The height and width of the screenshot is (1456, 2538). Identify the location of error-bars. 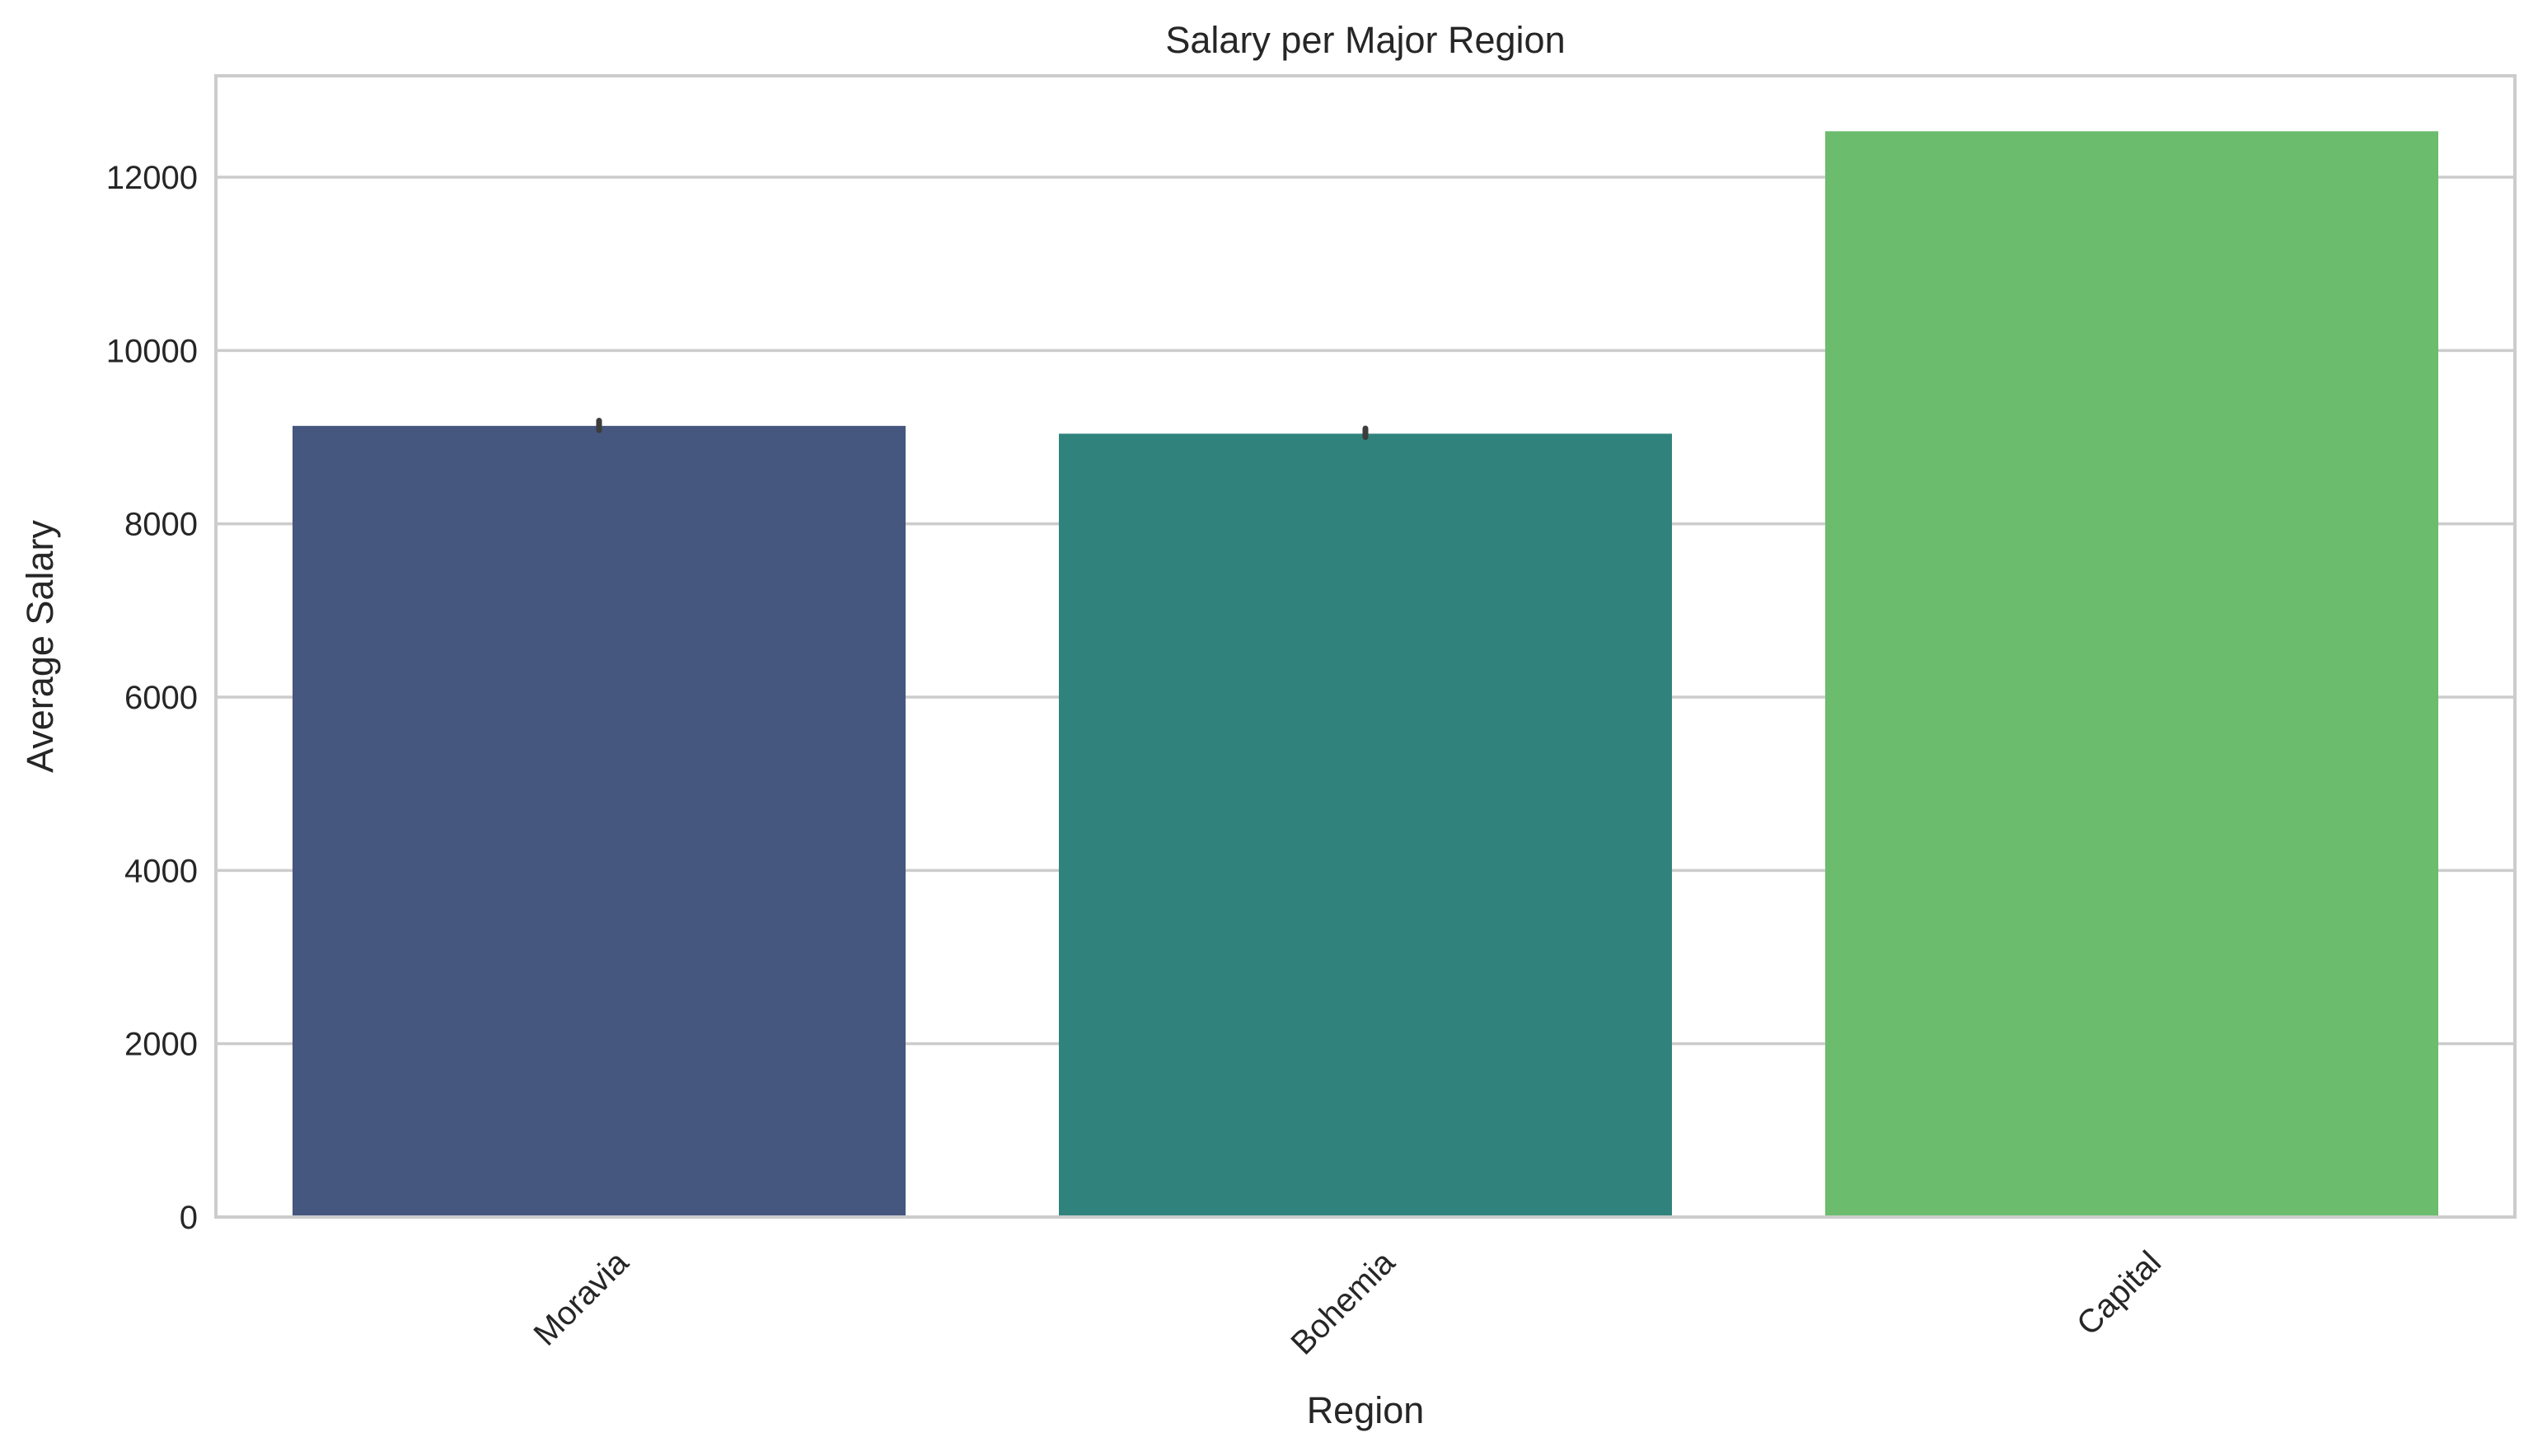
(982, 429).